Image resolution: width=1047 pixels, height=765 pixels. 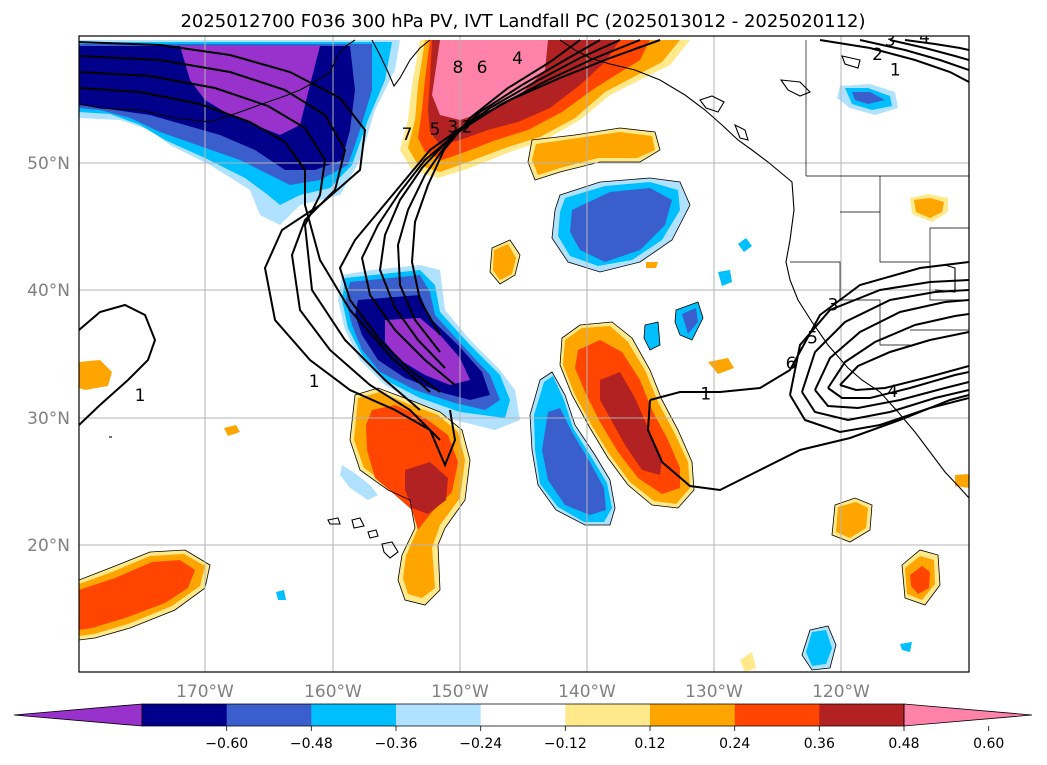 I want to click on colorbar-tick-label: −0.48, so click(x=311, y=744).